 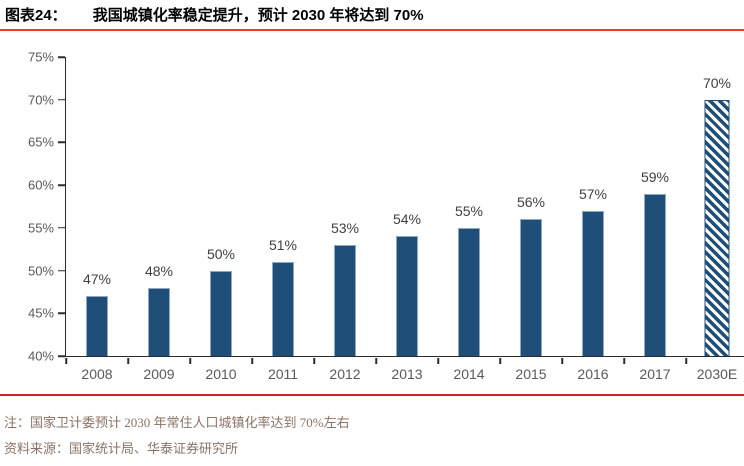 I want to click on bar-2017, so click(x=655, y=274).